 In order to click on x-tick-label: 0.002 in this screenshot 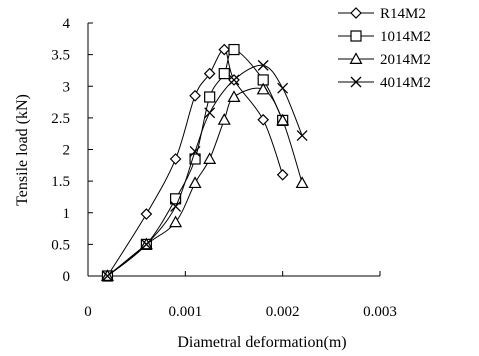, I will do `click(283, 312)`.